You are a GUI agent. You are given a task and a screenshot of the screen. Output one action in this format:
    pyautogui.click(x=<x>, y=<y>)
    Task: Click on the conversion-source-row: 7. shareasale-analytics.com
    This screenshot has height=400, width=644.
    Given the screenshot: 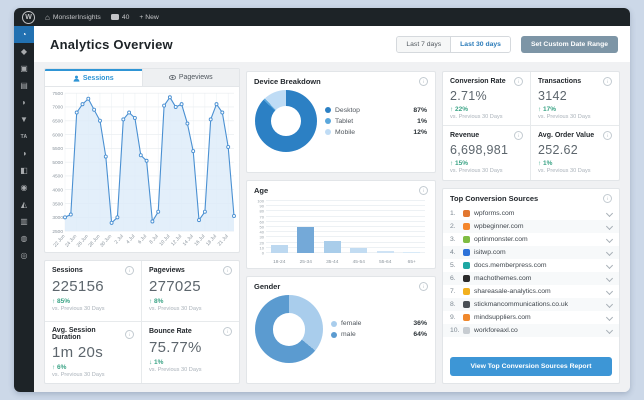 What is the action you would take?
    pyautogui.click(x=531, y=291)
    